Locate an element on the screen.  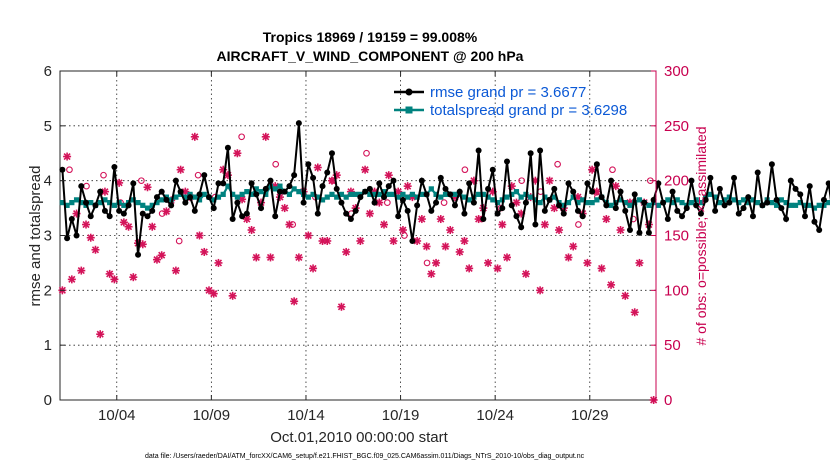
y2-tick-label: 50 is located at coordinates (672, 345).